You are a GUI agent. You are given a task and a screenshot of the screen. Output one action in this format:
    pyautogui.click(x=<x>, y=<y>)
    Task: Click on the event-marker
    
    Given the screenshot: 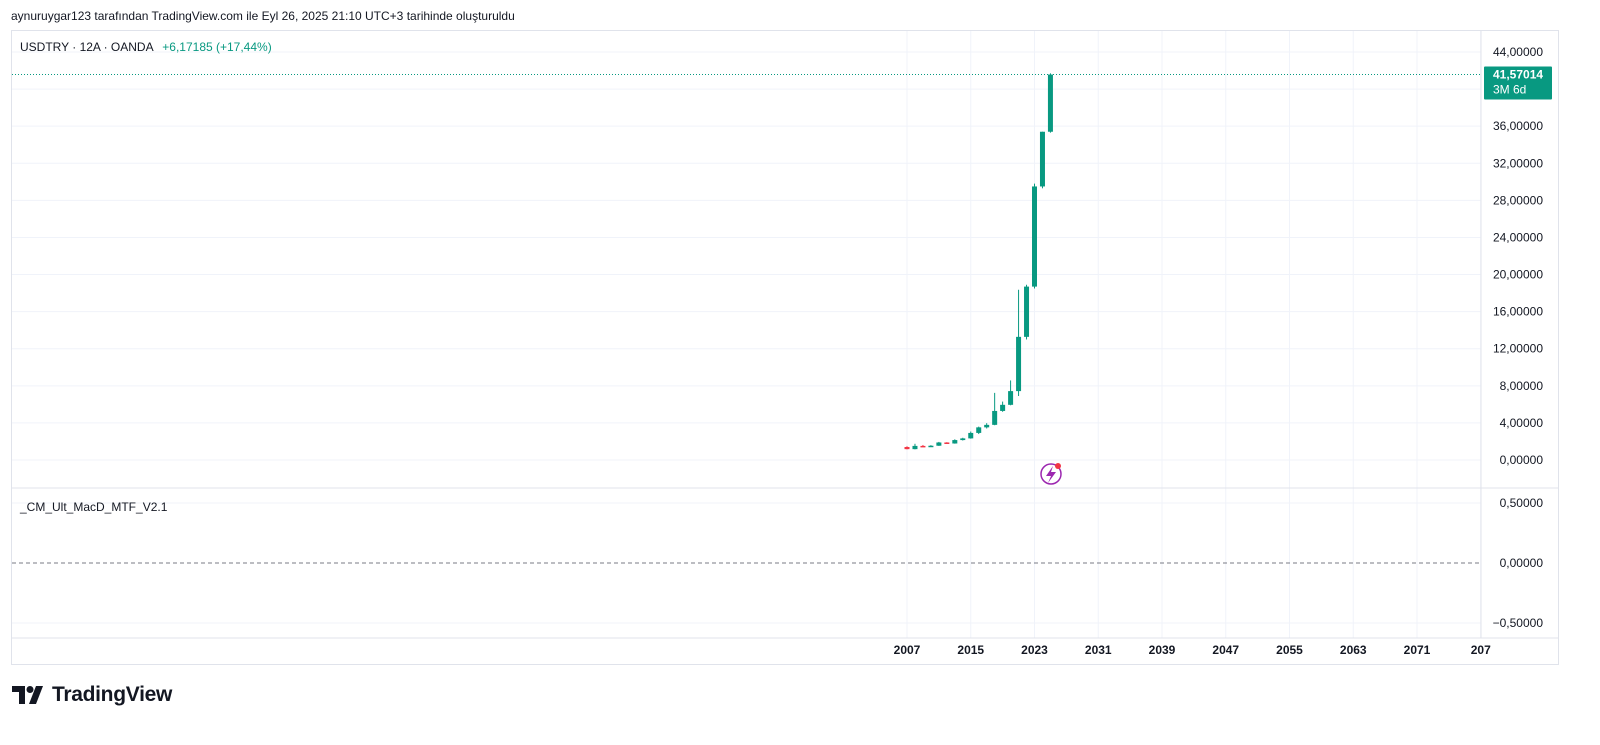 What is the action you would take?
    pyautogui.click(x=1051, y=474)
    